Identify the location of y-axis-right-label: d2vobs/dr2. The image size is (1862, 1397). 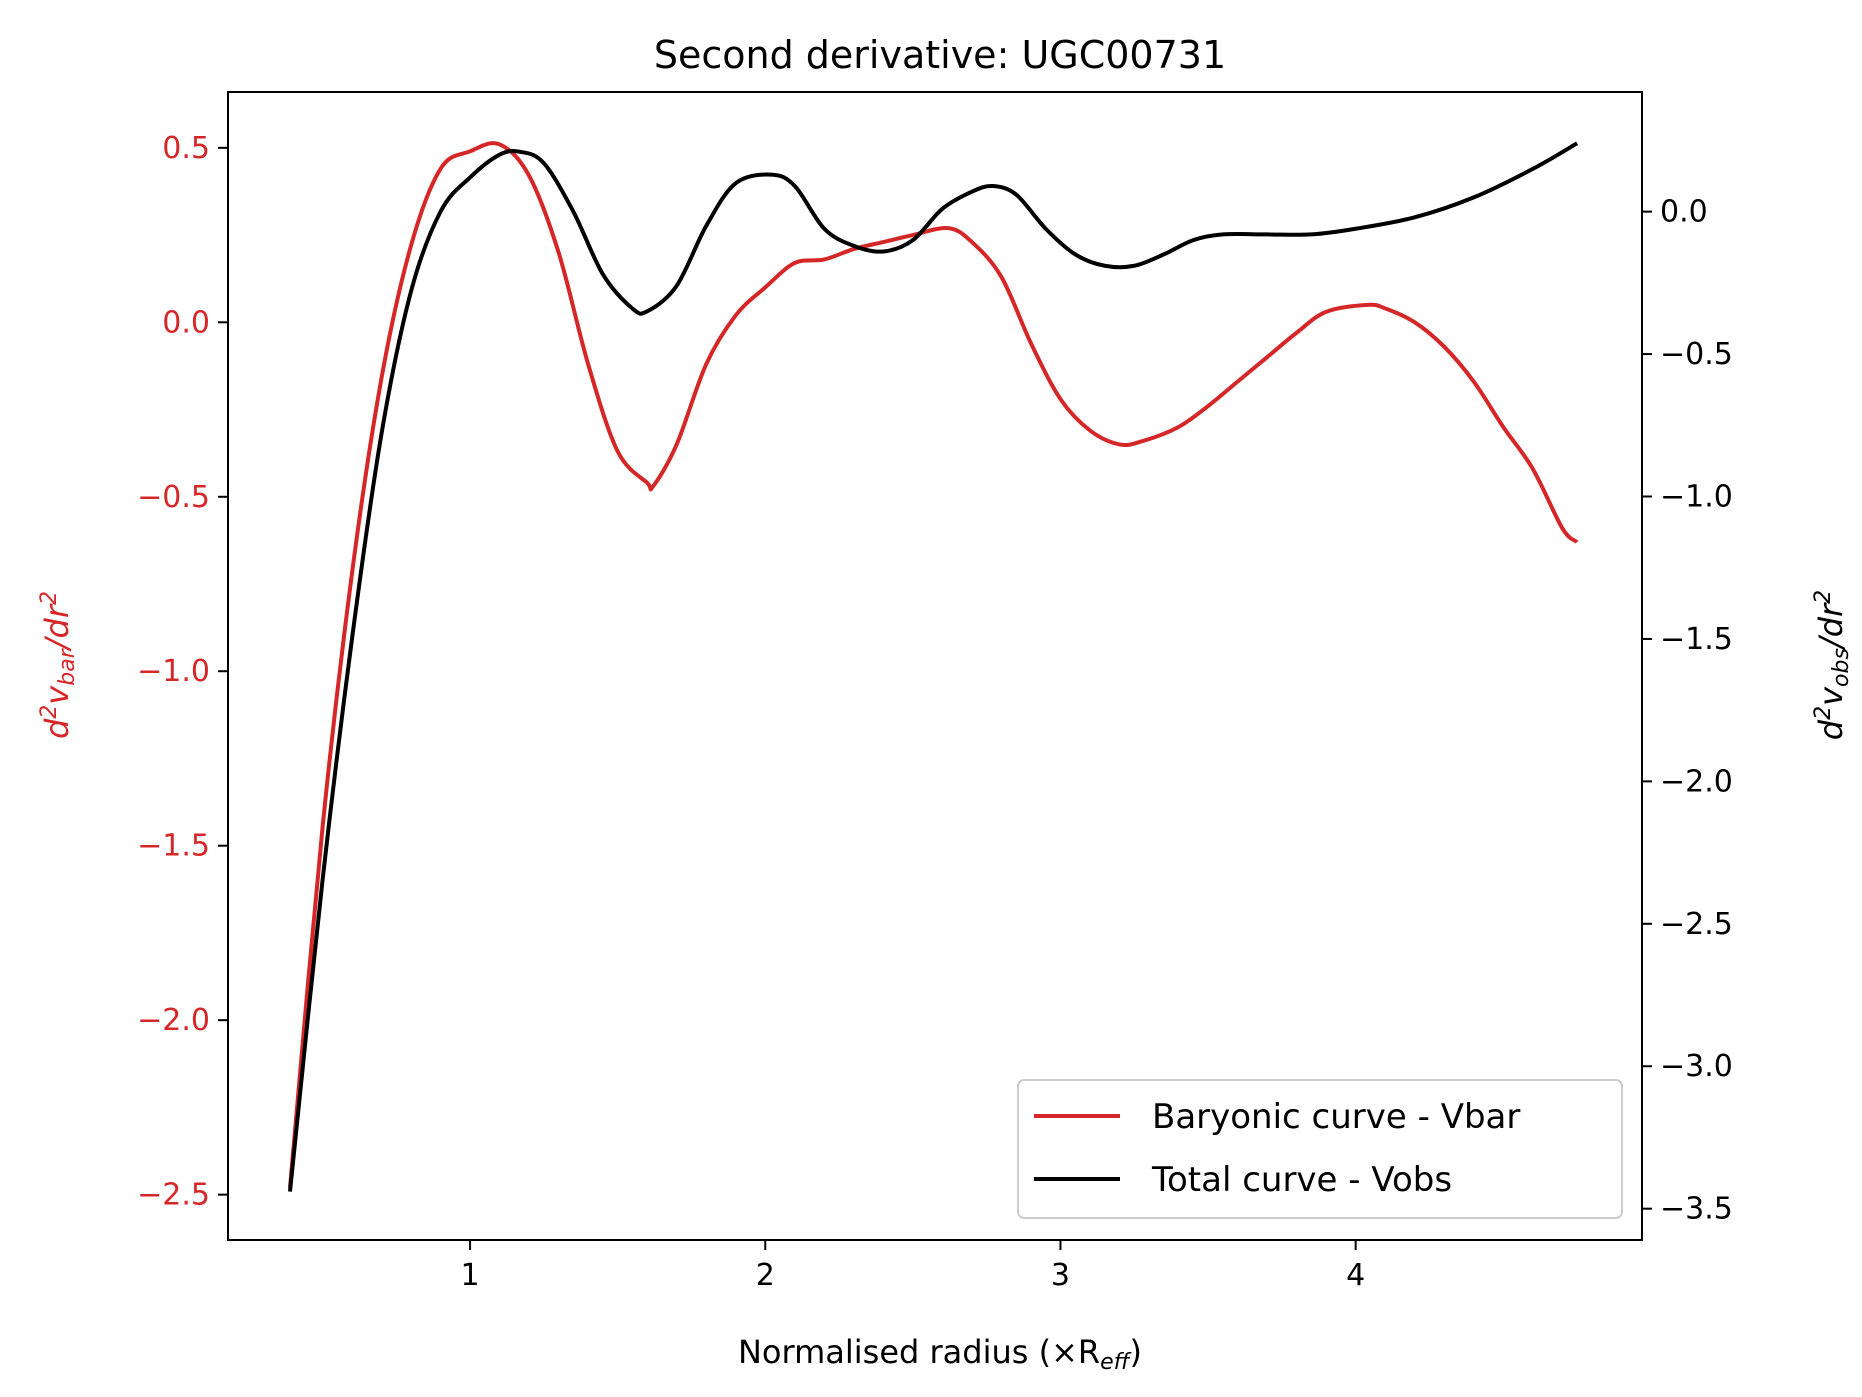
(1832, 665).